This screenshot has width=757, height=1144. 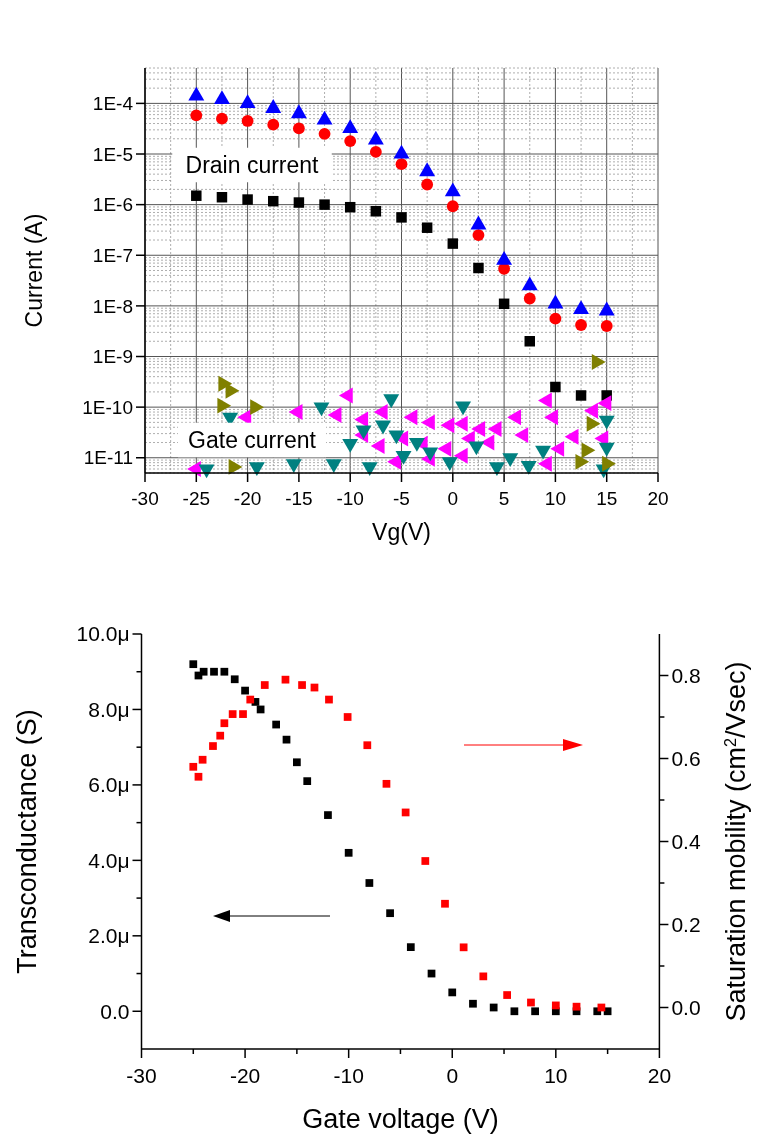 What do you see at coordinates (686, 841) in the screenshot?
I see `y2-tick-label: 0.4` at bounding box center [686, 841].